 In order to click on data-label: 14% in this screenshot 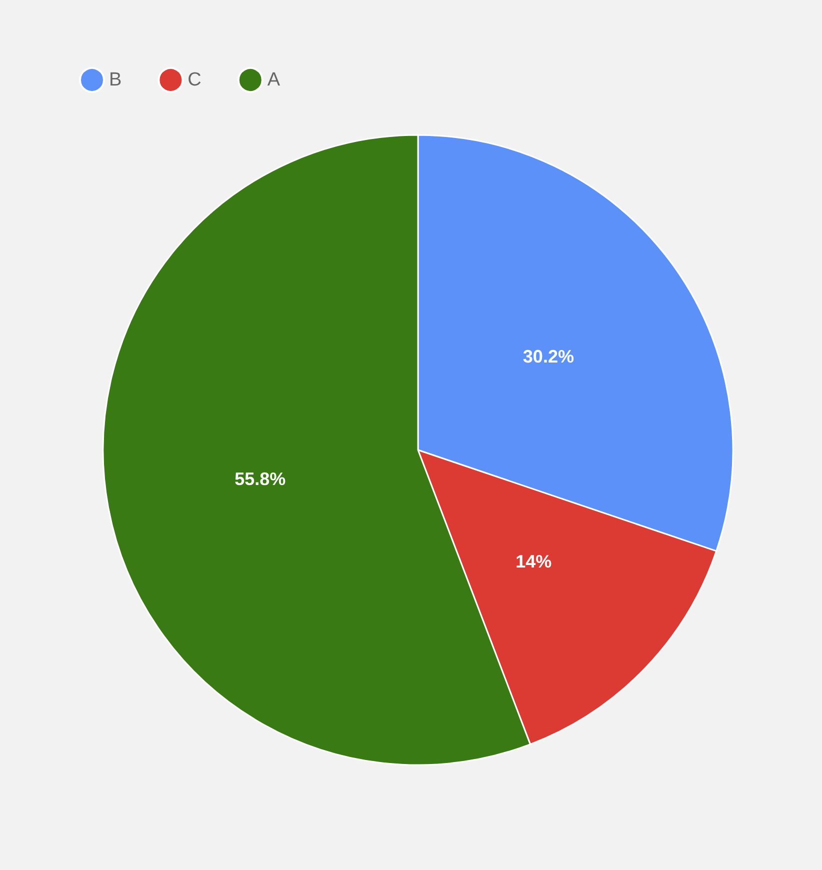, I will do `click(534, 561)`.